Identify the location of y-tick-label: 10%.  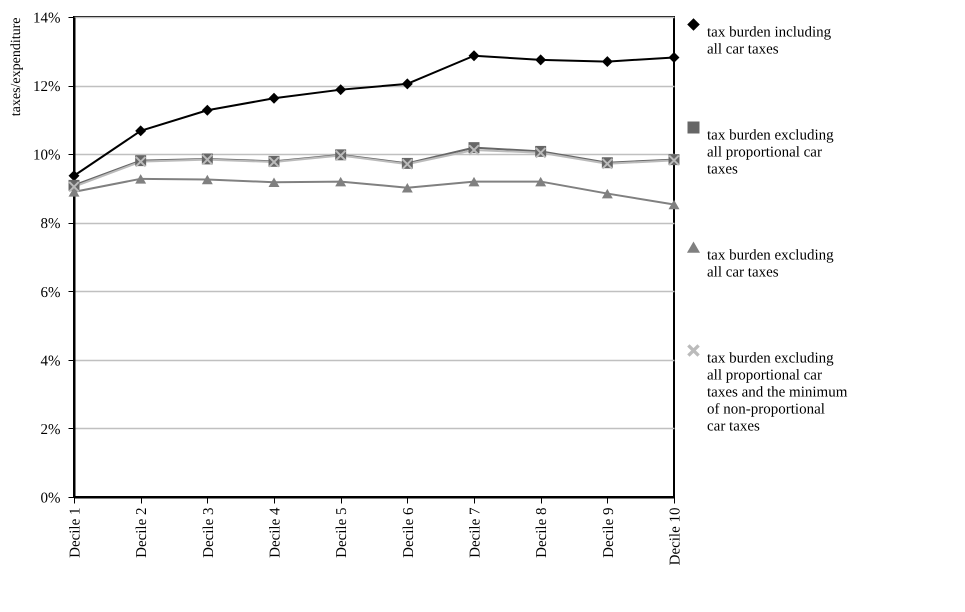
(46, 156).